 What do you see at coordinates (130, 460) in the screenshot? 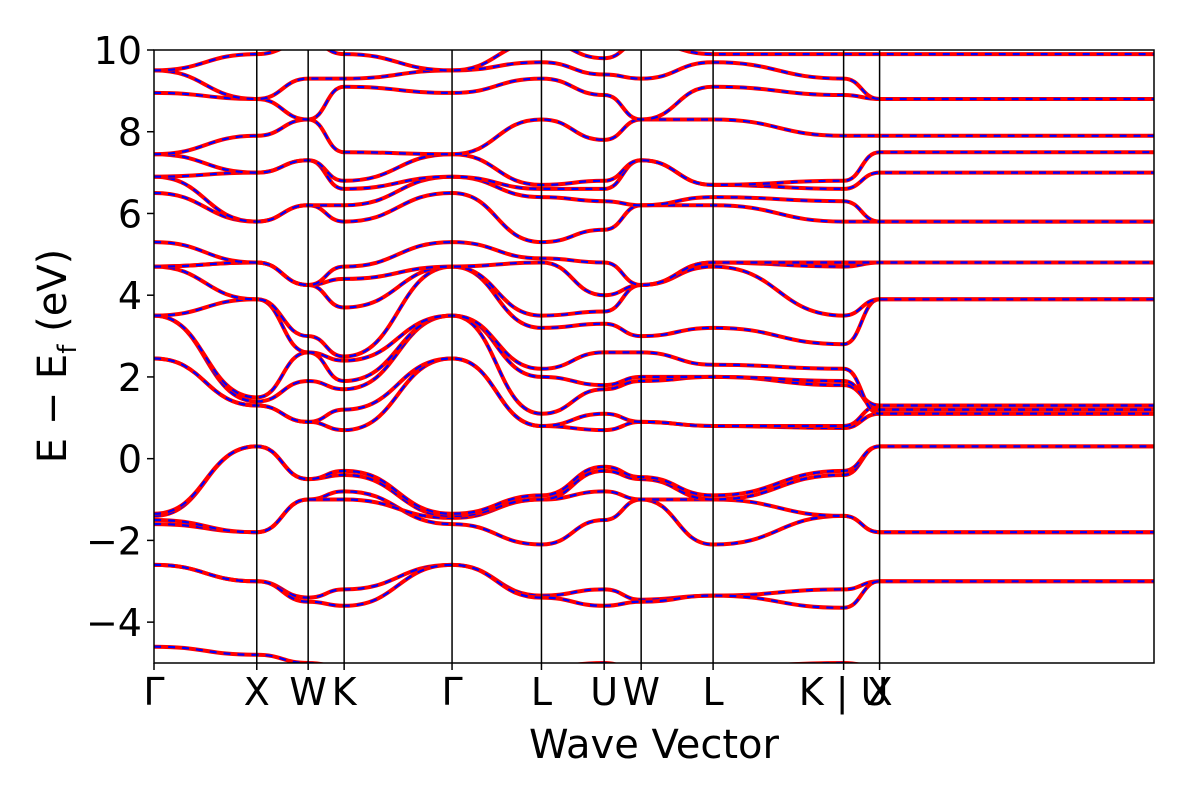
I see `y-tick-label-2: 0` at bounding box center [130, 460].